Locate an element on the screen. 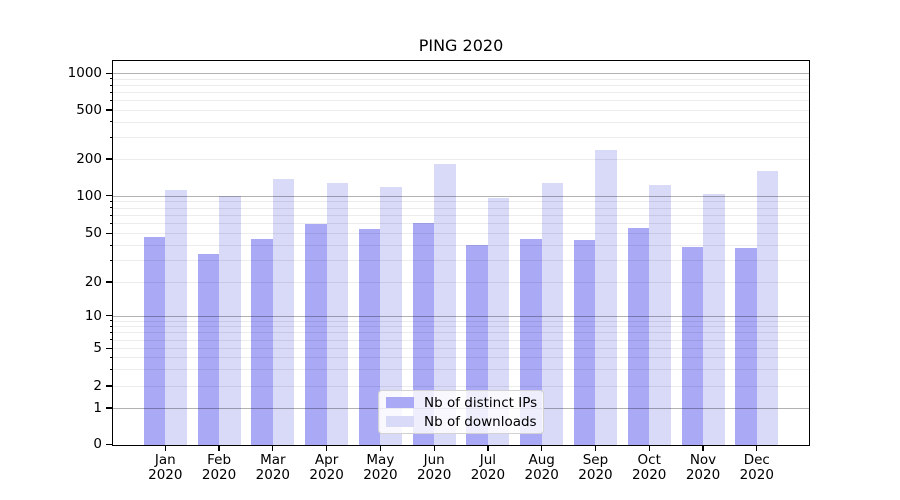  x-axis-tick-label-line: Aug is located at coordinates (541, 460).